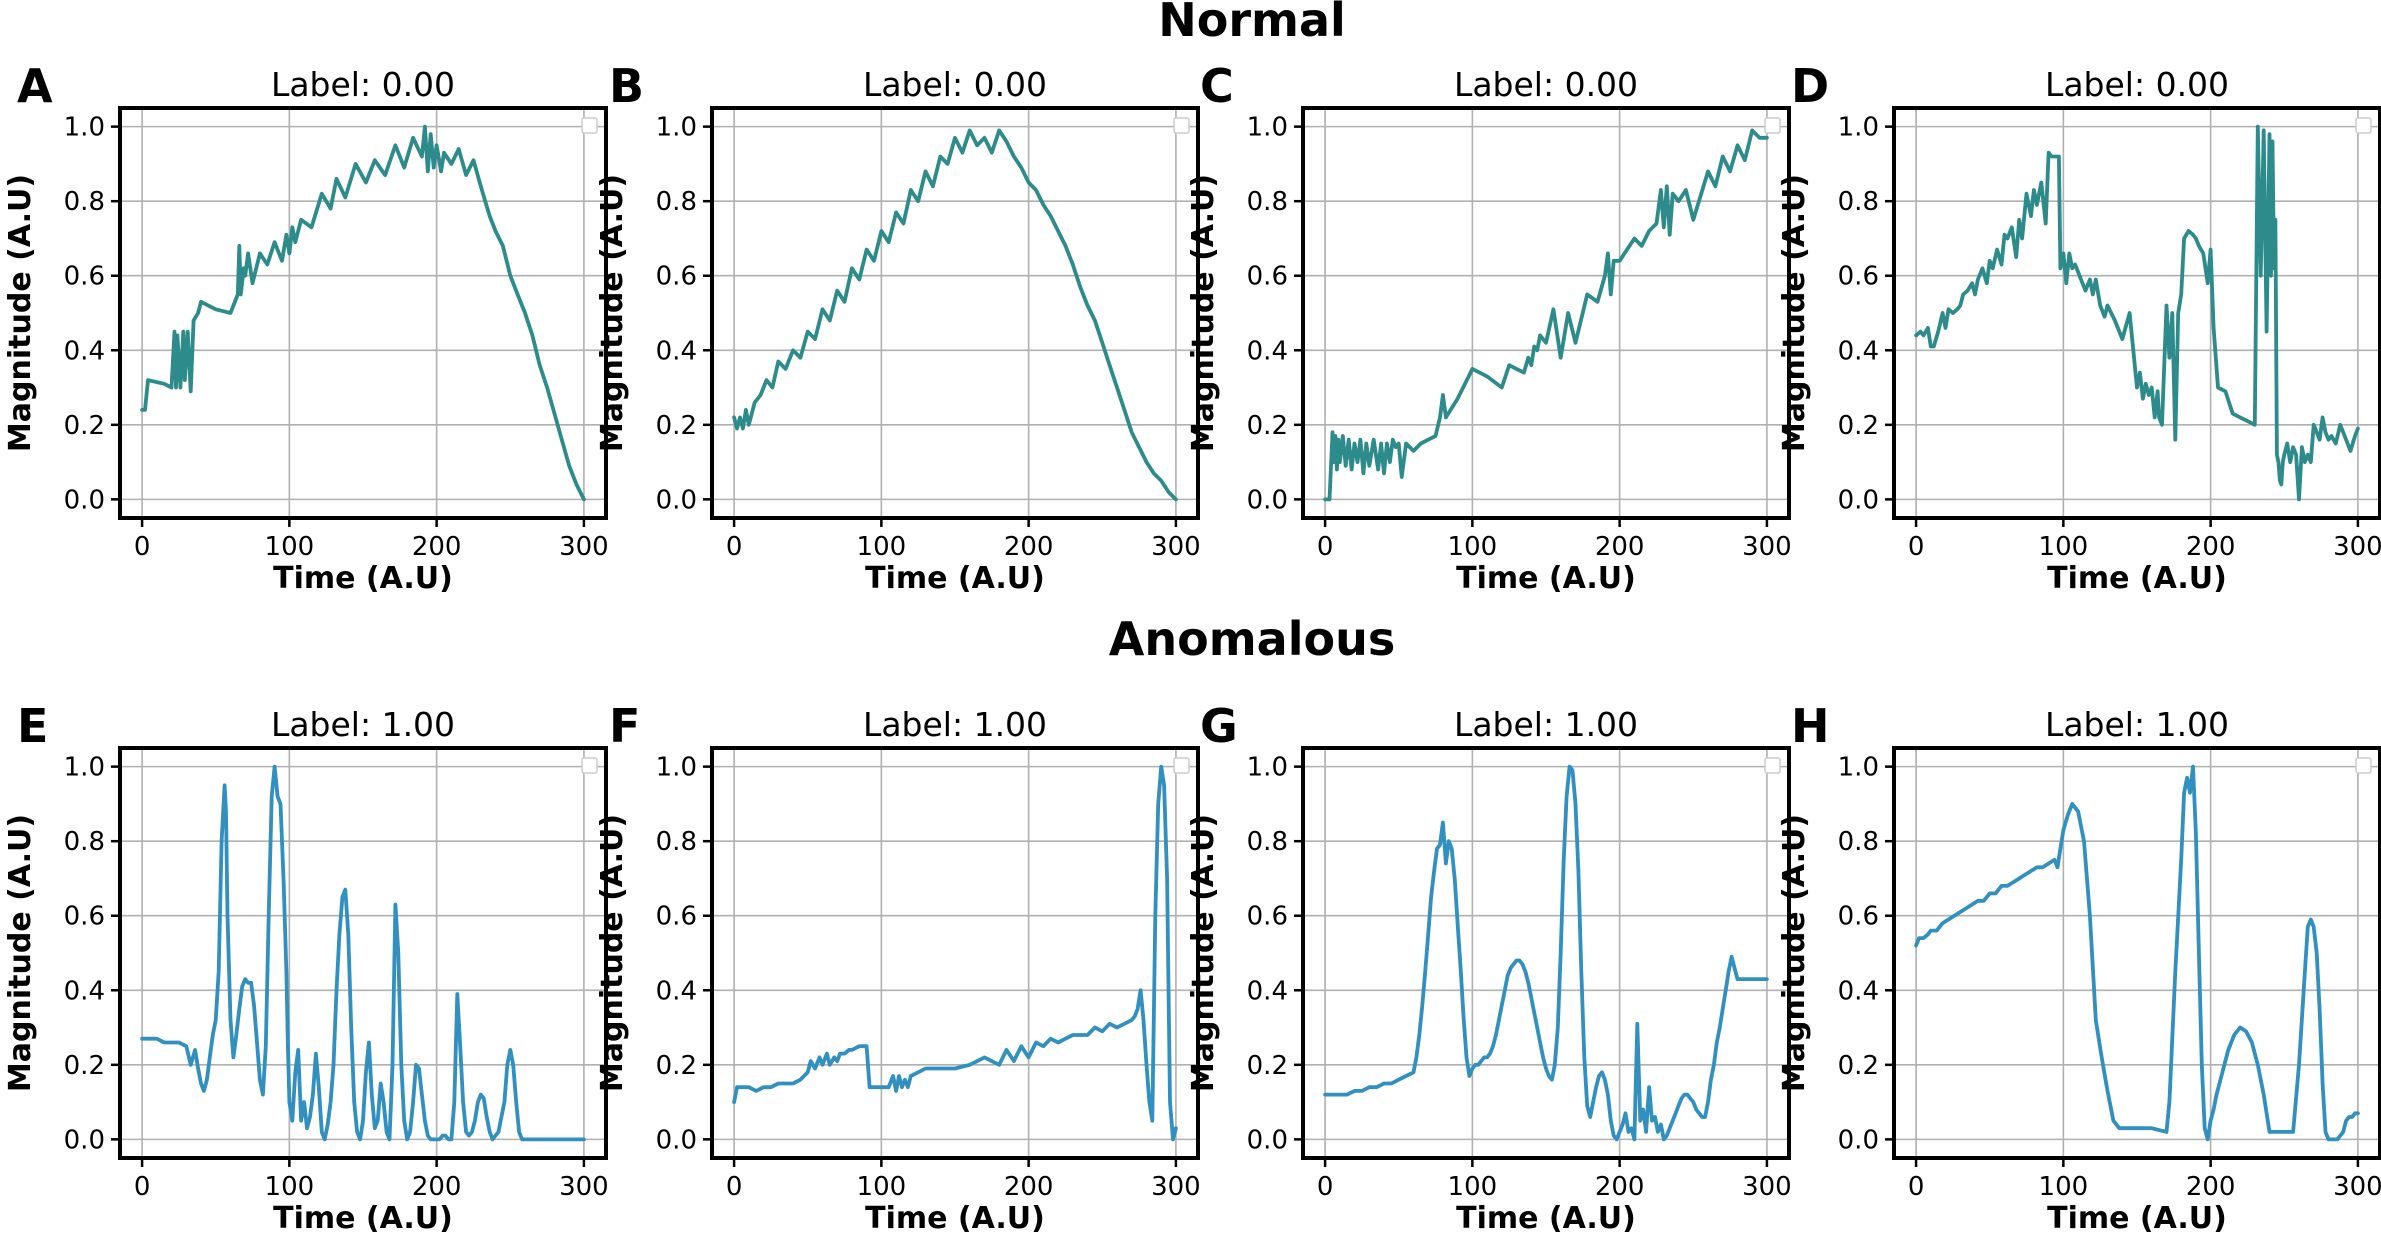 The image size is (2381, 1246). Describe the element at coordinates (1217, 86) in the screenshot. I see `panel-letter: C` at that location.